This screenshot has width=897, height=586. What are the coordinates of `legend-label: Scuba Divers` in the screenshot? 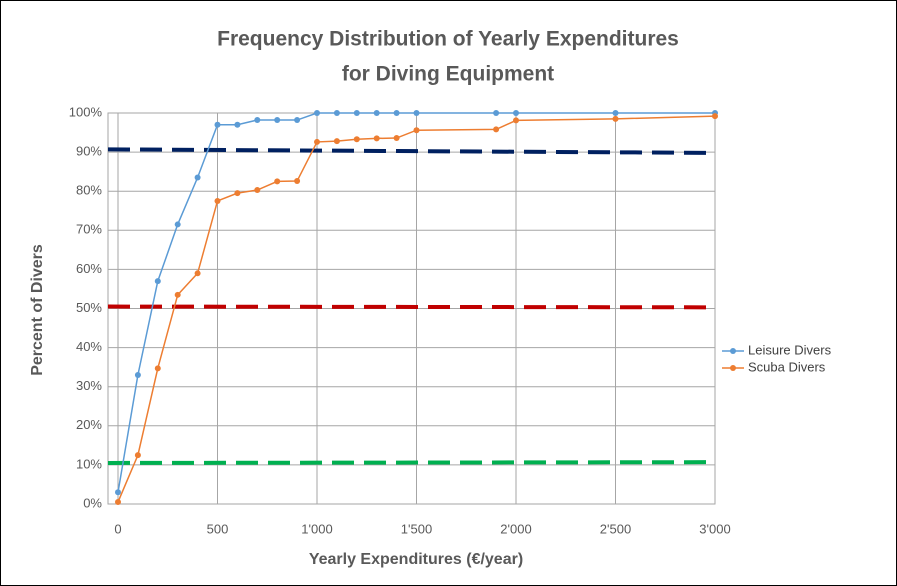 It's located at (787, 366).